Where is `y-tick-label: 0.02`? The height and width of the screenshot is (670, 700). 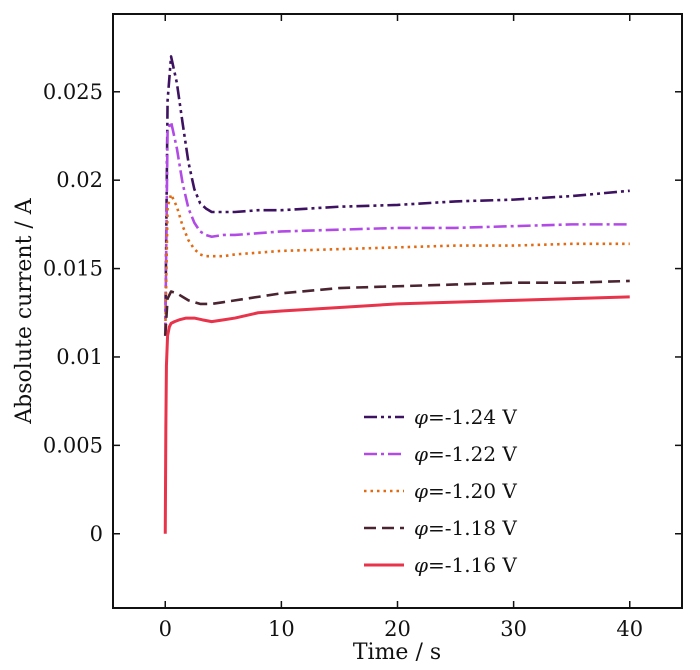 y-tick-label: 0.02 is located at coordinates (79, 180).